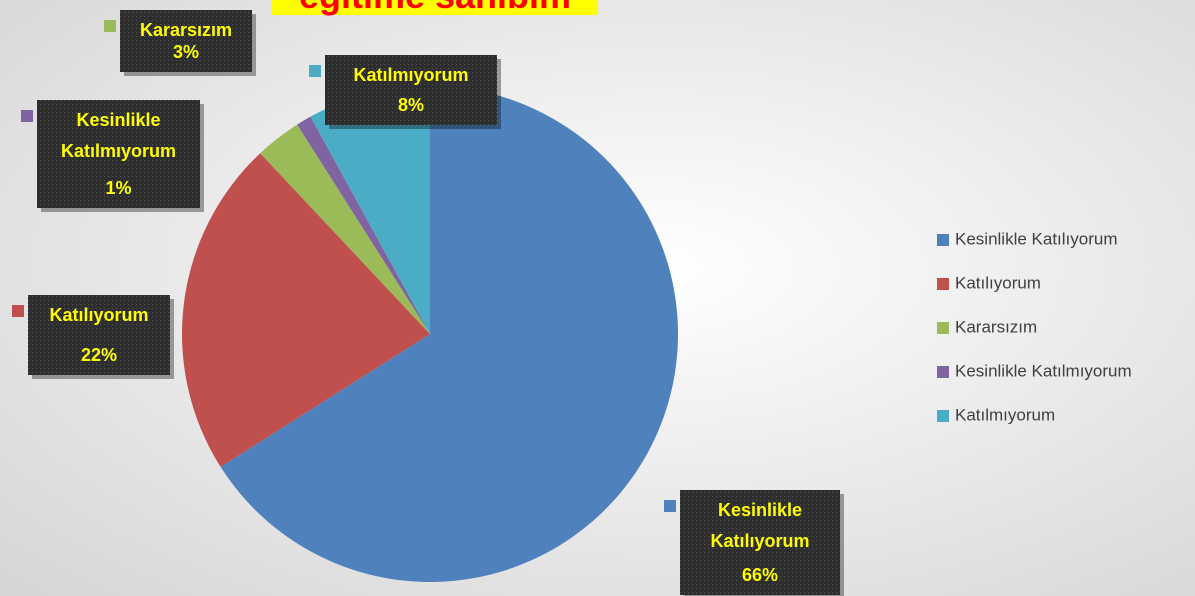 The width and height of the screenshot is (1195, 596). I want to click on data-label: Katılıyorum, so click(98, 315).